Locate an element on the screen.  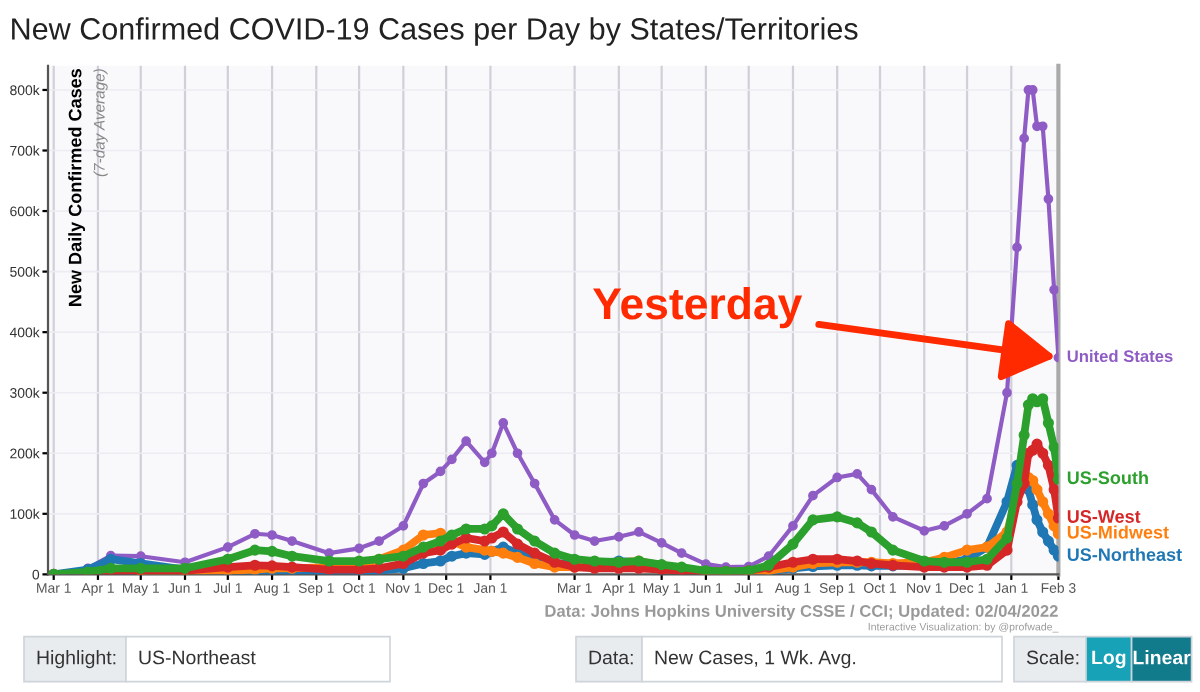
text: Log is located at coordinates (1109, 659).